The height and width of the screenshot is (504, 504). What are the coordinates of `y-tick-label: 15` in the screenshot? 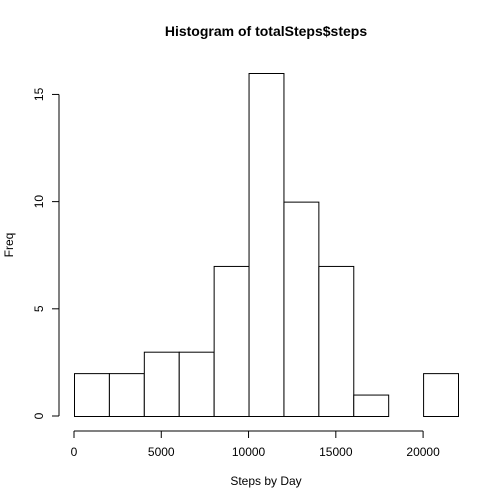 It's located at (39, 94).